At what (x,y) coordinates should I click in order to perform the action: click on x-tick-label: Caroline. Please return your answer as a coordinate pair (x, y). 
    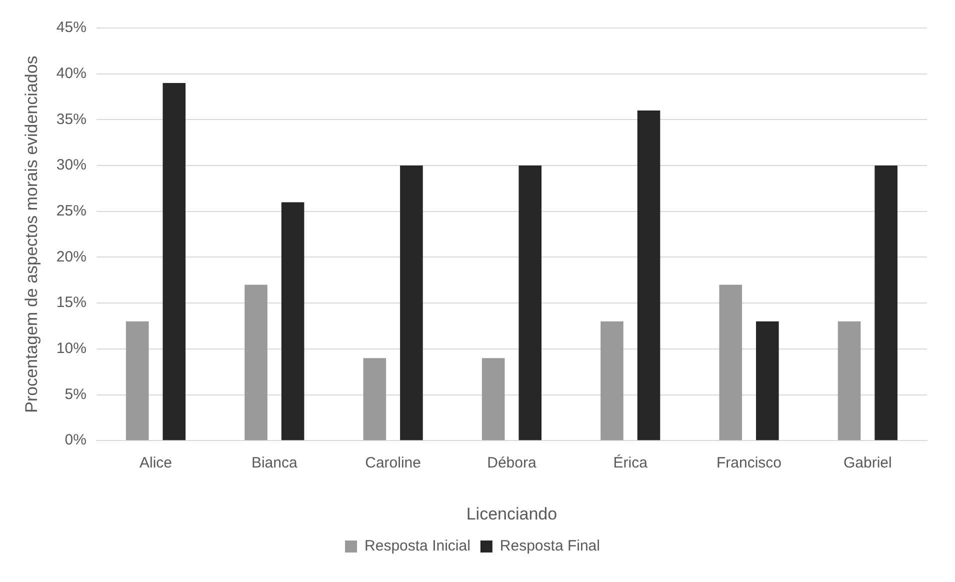
    Looking at the image, I should click on (393, 463).